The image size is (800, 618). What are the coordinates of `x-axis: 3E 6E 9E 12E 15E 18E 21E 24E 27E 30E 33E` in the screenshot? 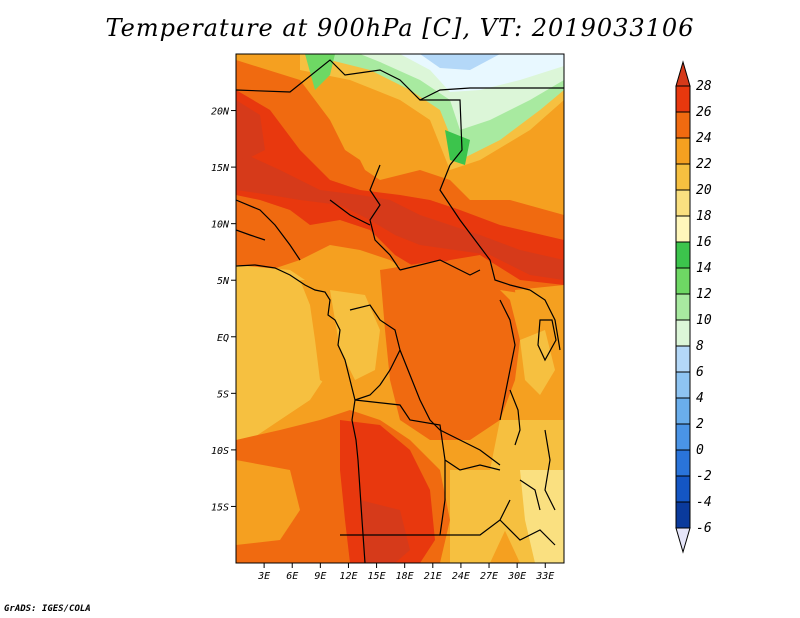 It's located at (405, 572).